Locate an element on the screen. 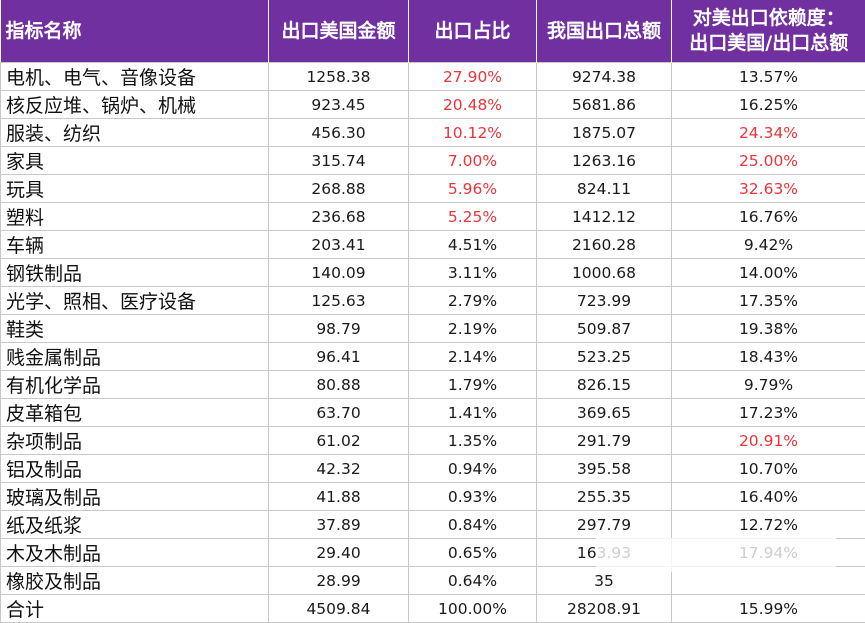 This screenshot has width=865, height=623. cell-dependency: 16.76% is located at coordinates (768, 217).